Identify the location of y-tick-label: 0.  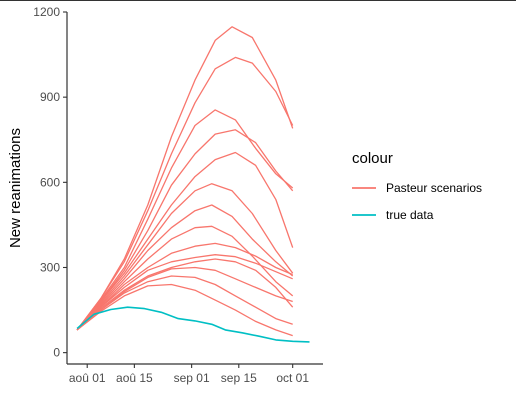
(56, 353).